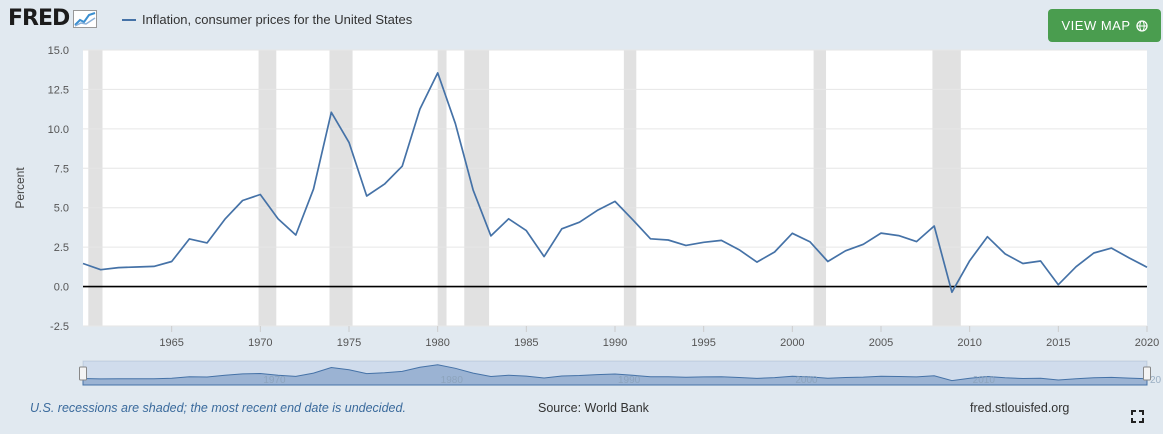 The image size is (1163, 434). I want to click on x-tick-label: 2015, so click(1058, 343).